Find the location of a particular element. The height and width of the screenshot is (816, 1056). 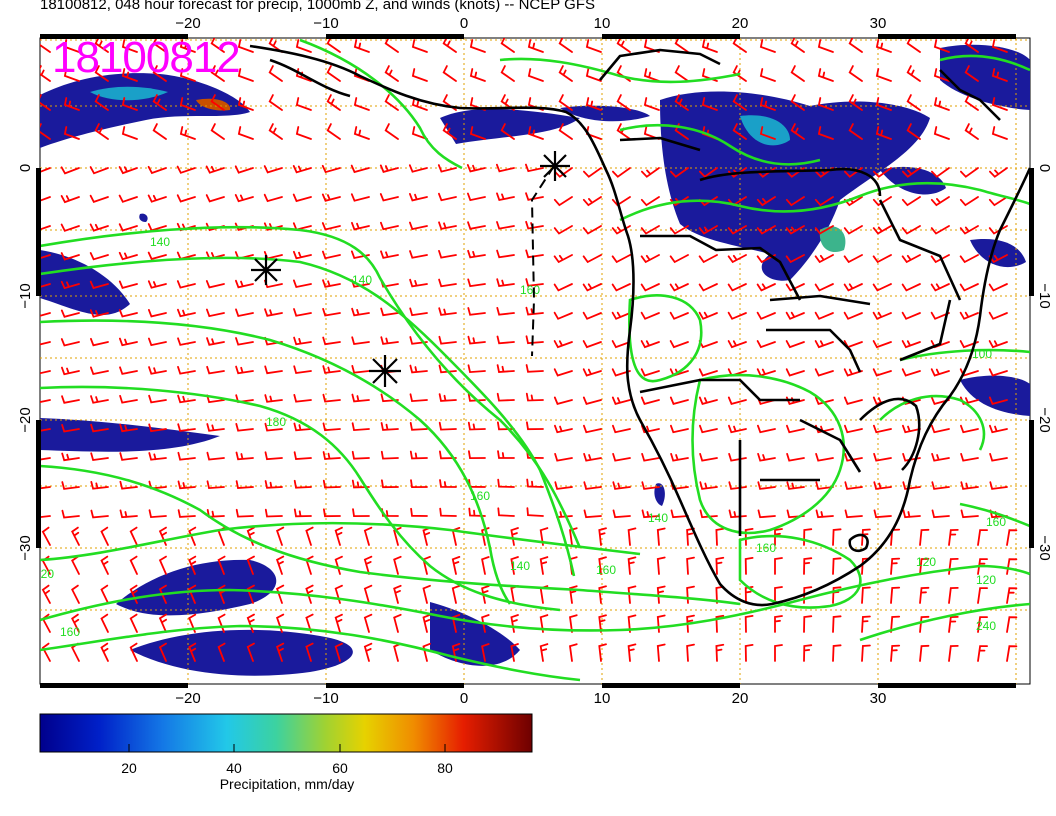

lat-ticks-right: 0 −10 −20 −30 is located at coordinates (1044, 362).